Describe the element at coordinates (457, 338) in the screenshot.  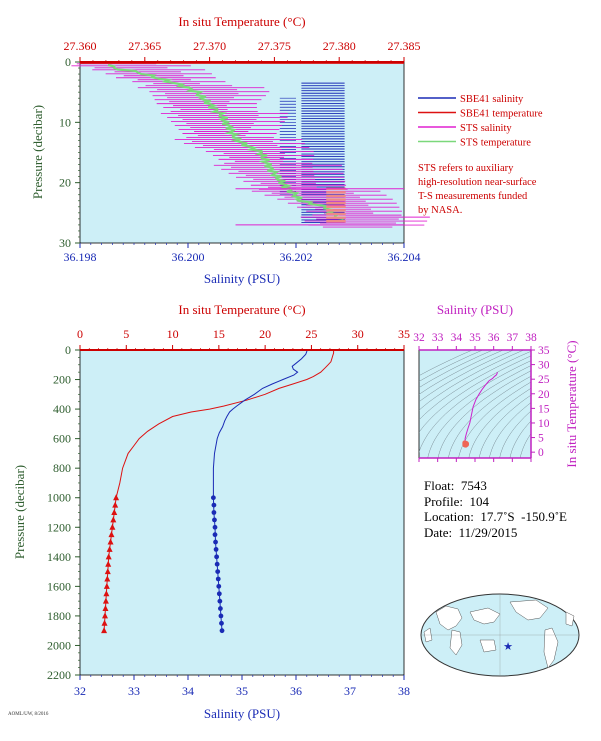
I see `ts-x-tick-label: 34` at that location.